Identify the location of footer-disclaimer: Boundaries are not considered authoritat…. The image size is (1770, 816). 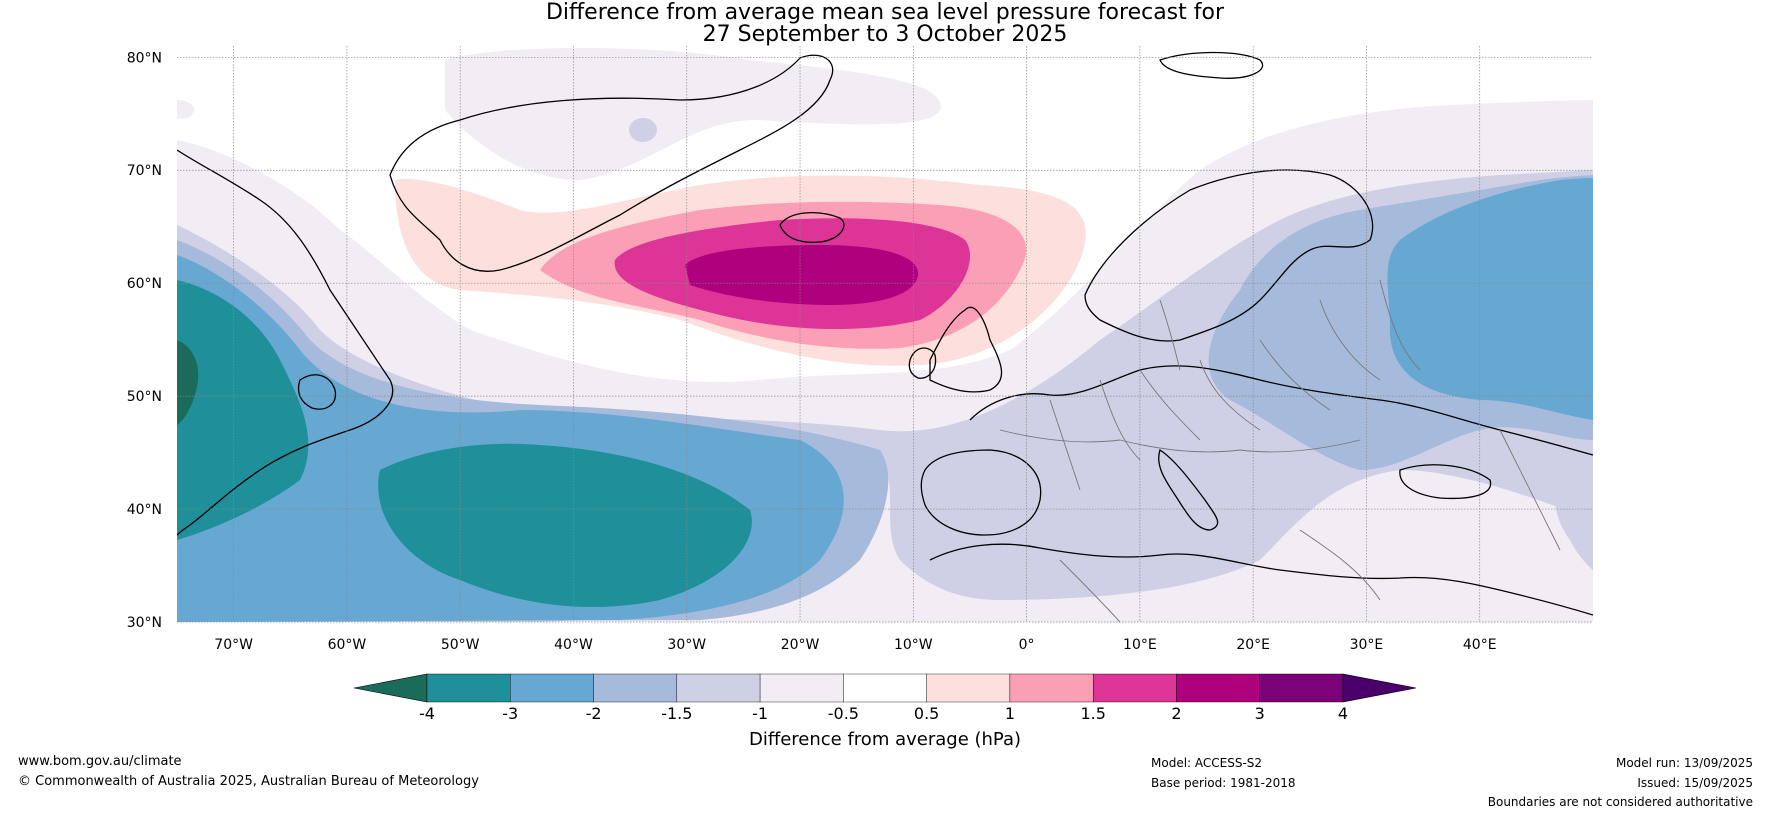
(1620, 802).